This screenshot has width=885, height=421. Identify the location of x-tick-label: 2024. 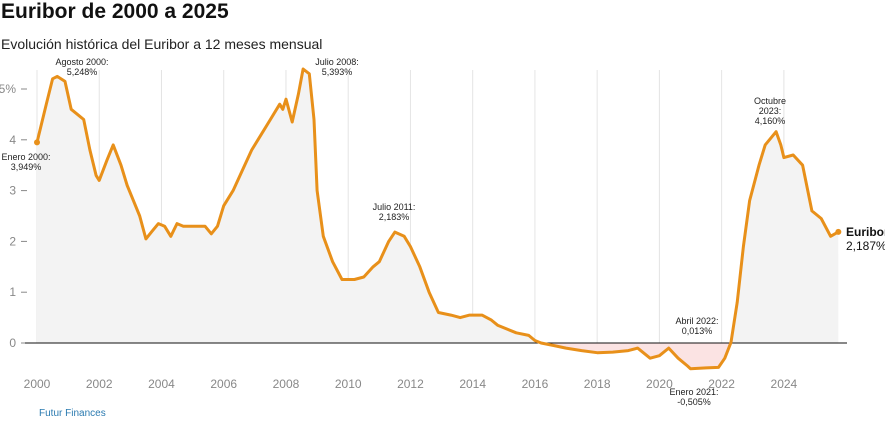
(784, 384).